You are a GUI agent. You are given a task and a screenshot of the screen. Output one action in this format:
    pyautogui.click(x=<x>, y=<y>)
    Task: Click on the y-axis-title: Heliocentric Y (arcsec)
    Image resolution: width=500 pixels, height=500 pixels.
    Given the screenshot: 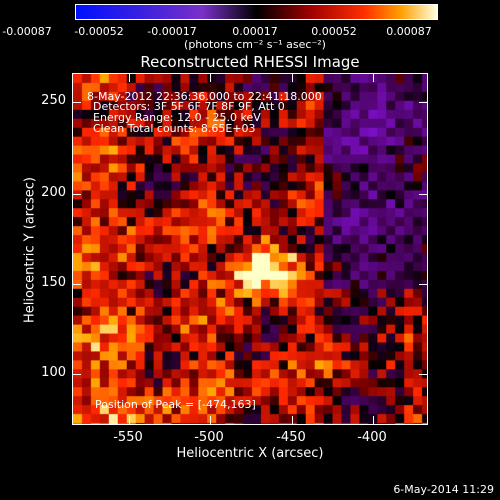 What is the action you would take?
    pyautogui.click(x=30, y=250)
    